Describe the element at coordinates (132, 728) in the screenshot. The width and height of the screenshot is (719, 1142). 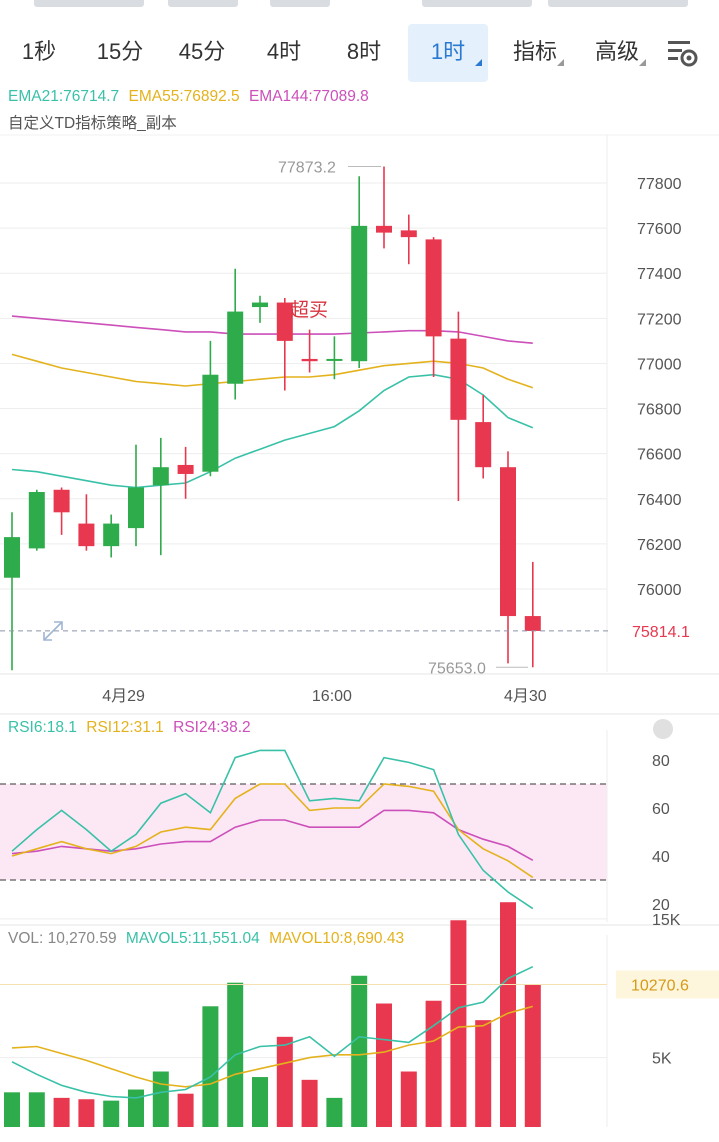
I see `rsi-legend: RSI6:18.1 RSI12:31.1 RSI24:38.2` at that location.